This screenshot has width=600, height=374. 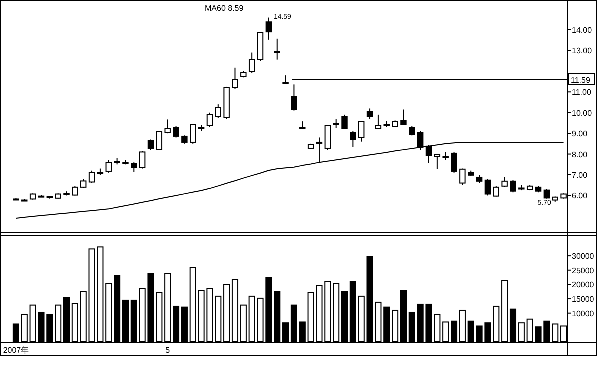 What do you see at coordinates (580, 175) in the screenshot?
I see `y-tick-label: 7.00` at bounding box center [580, 175].